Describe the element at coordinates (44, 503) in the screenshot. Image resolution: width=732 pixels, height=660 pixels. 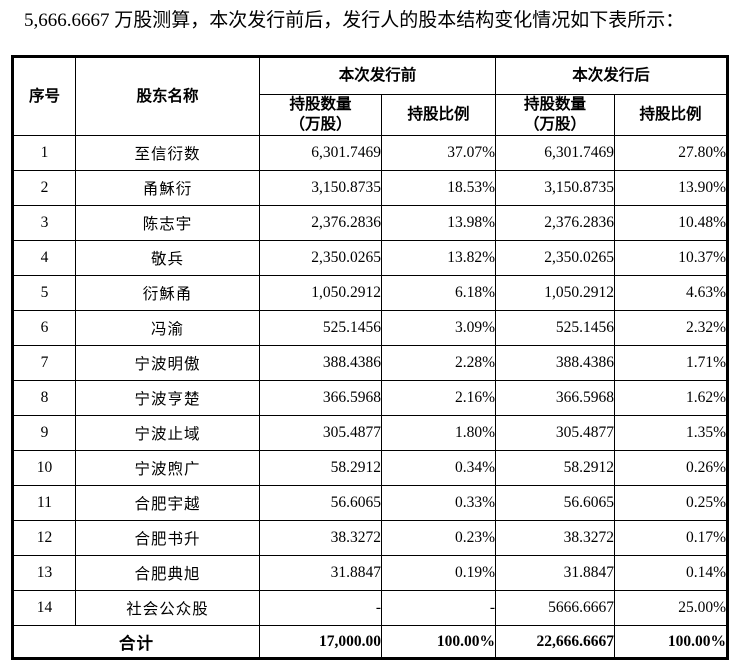
I see `row-seq: 11` at that location.